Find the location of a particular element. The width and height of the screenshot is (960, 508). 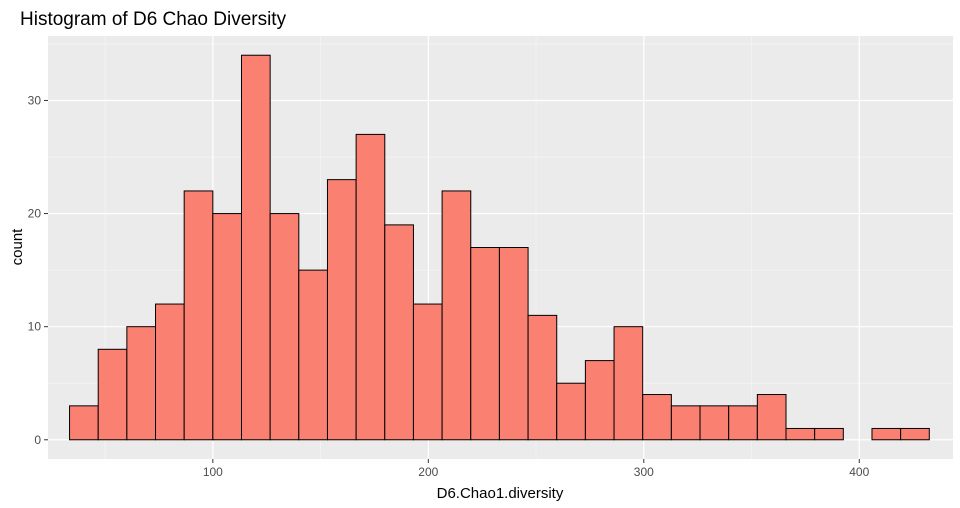

chart-title: Histogram of D6 Chao Diversity is located at coordinates (153, 19).